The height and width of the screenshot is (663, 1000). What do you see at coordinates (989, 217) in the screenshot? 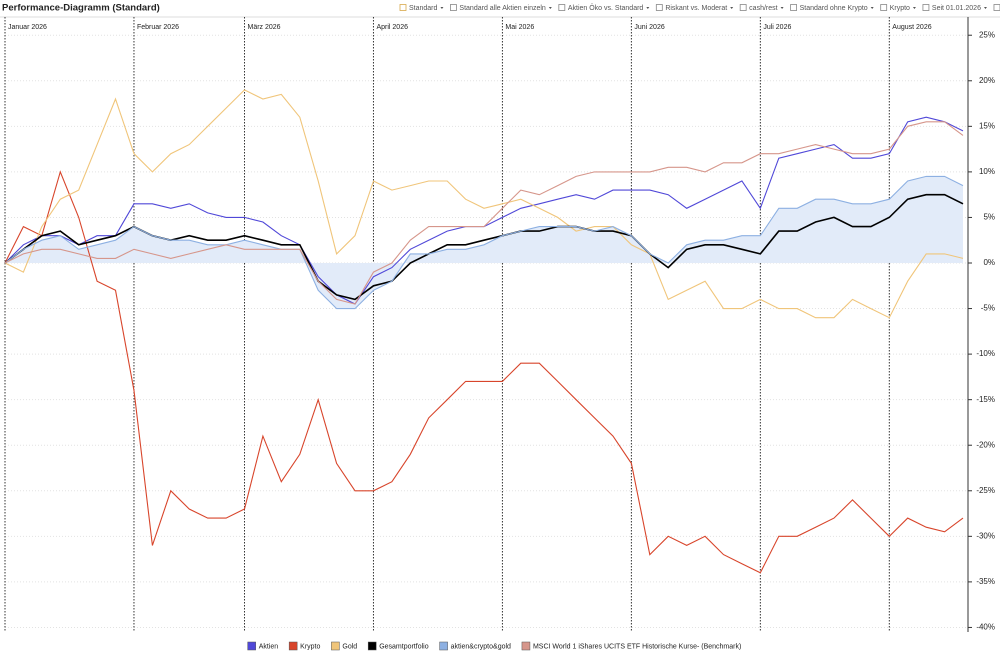
I see `y-tick-label: 5%` at bounding box center [989, 217].